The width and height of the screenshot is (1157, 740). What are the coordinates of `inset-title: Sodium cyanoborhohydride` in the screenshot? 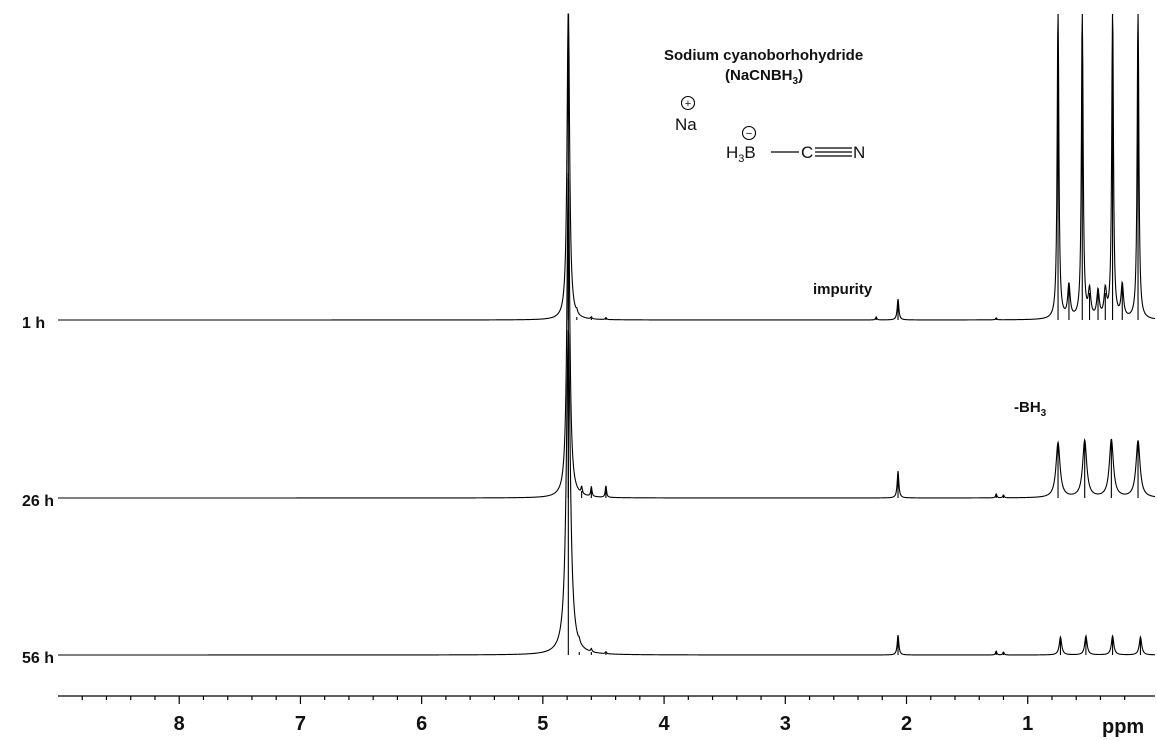 It's located at (763, 55).